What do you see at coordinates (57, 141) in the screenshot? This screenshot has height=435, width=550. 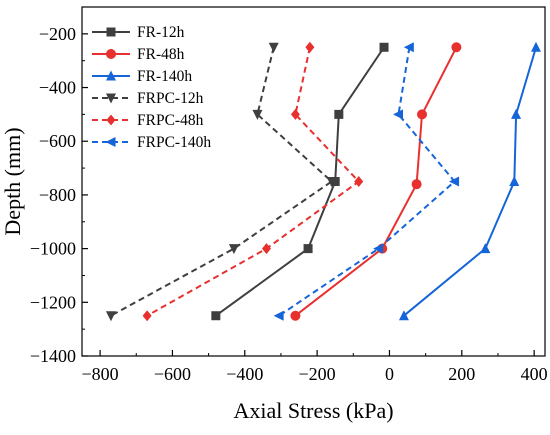 I see `y-tick-label: −600` at bounding box center [57, 141].